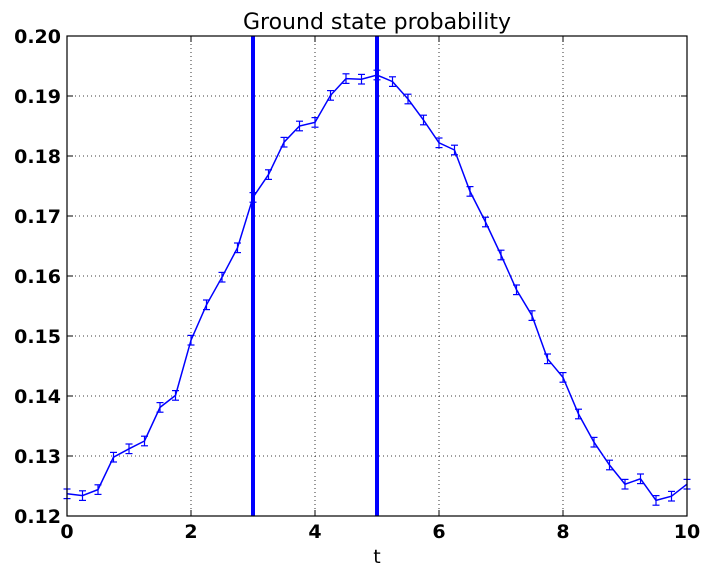 This screenshot has width=711, height=578. Describe the element at coordinates (37, 337) in the screenshot. I see `y-tick-label: 0.15` at that location.